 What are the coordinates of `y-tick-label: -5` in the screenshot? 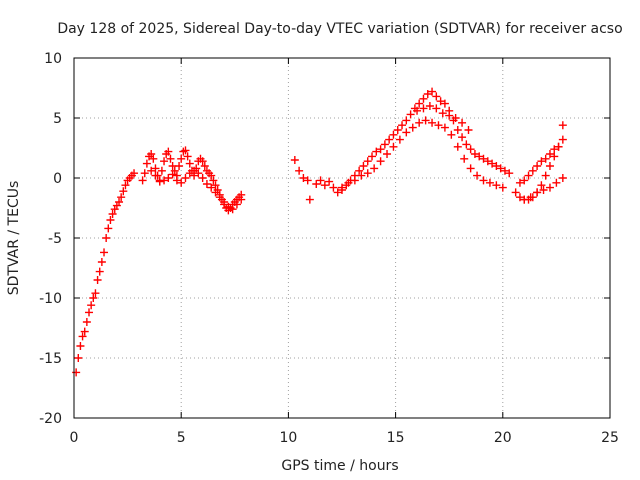 It's located at (55, 239).